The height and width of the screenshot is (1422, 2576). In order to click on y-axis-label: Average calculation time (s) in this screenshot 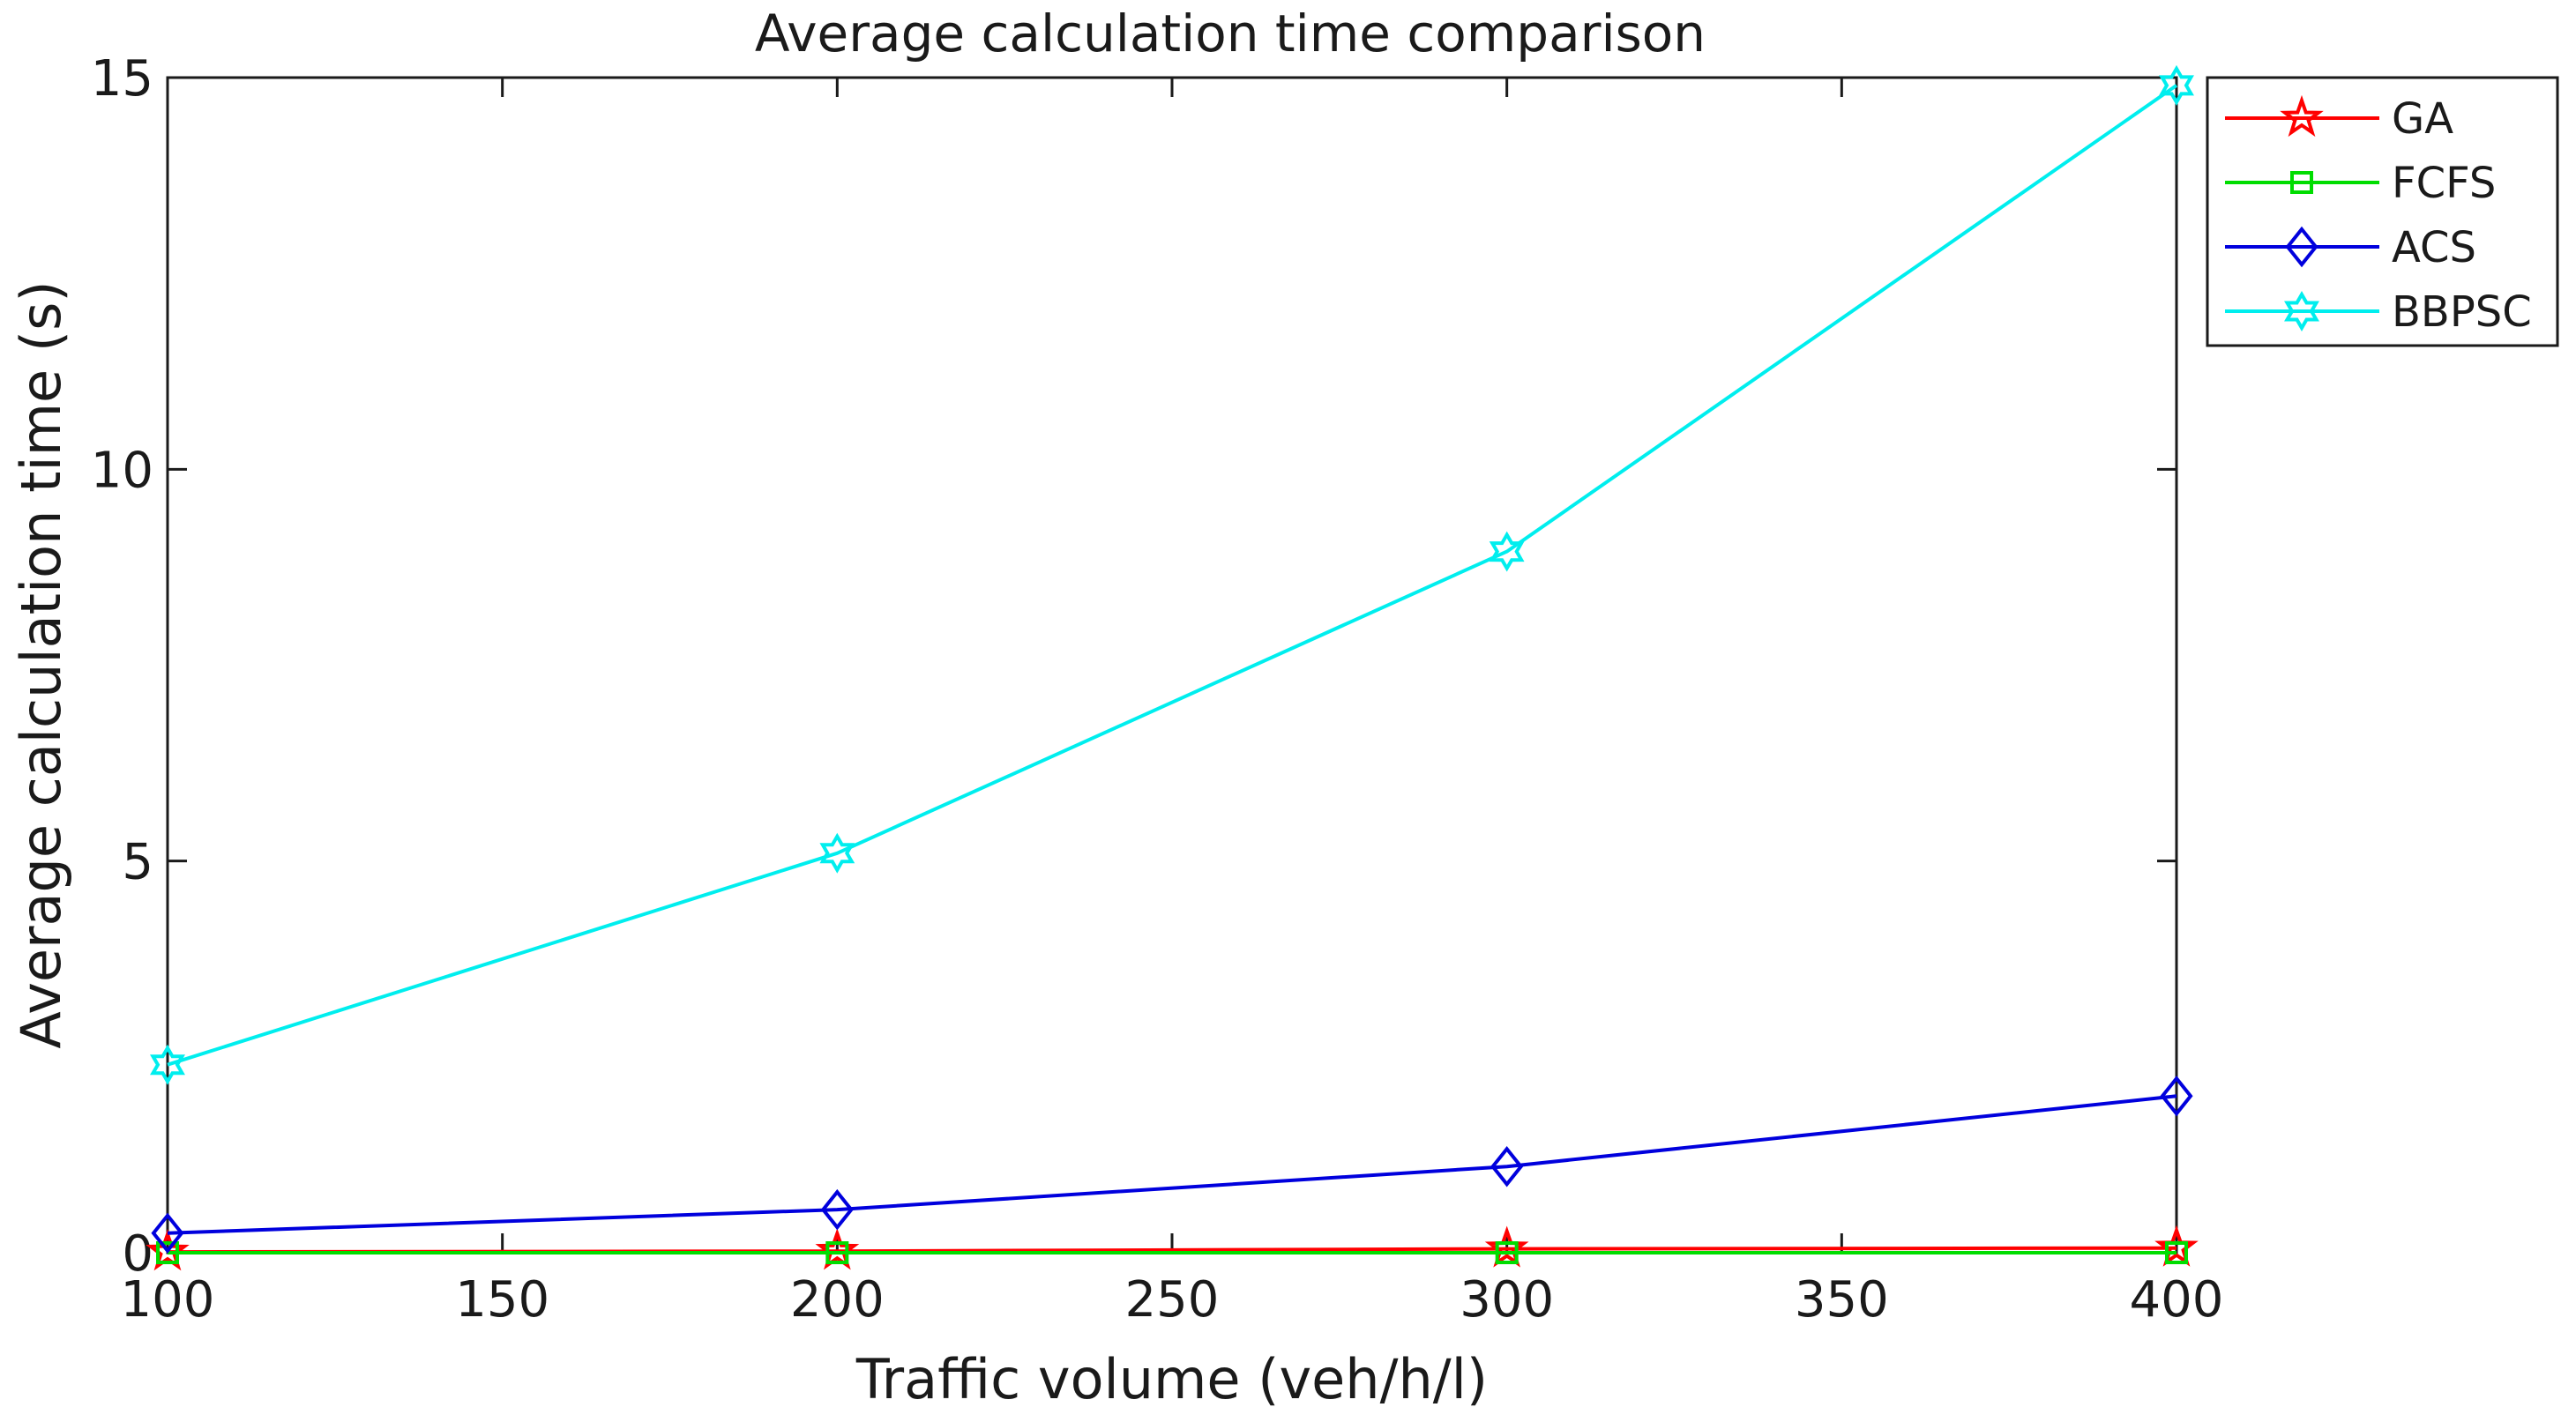, I will do `click(41, 664)`.